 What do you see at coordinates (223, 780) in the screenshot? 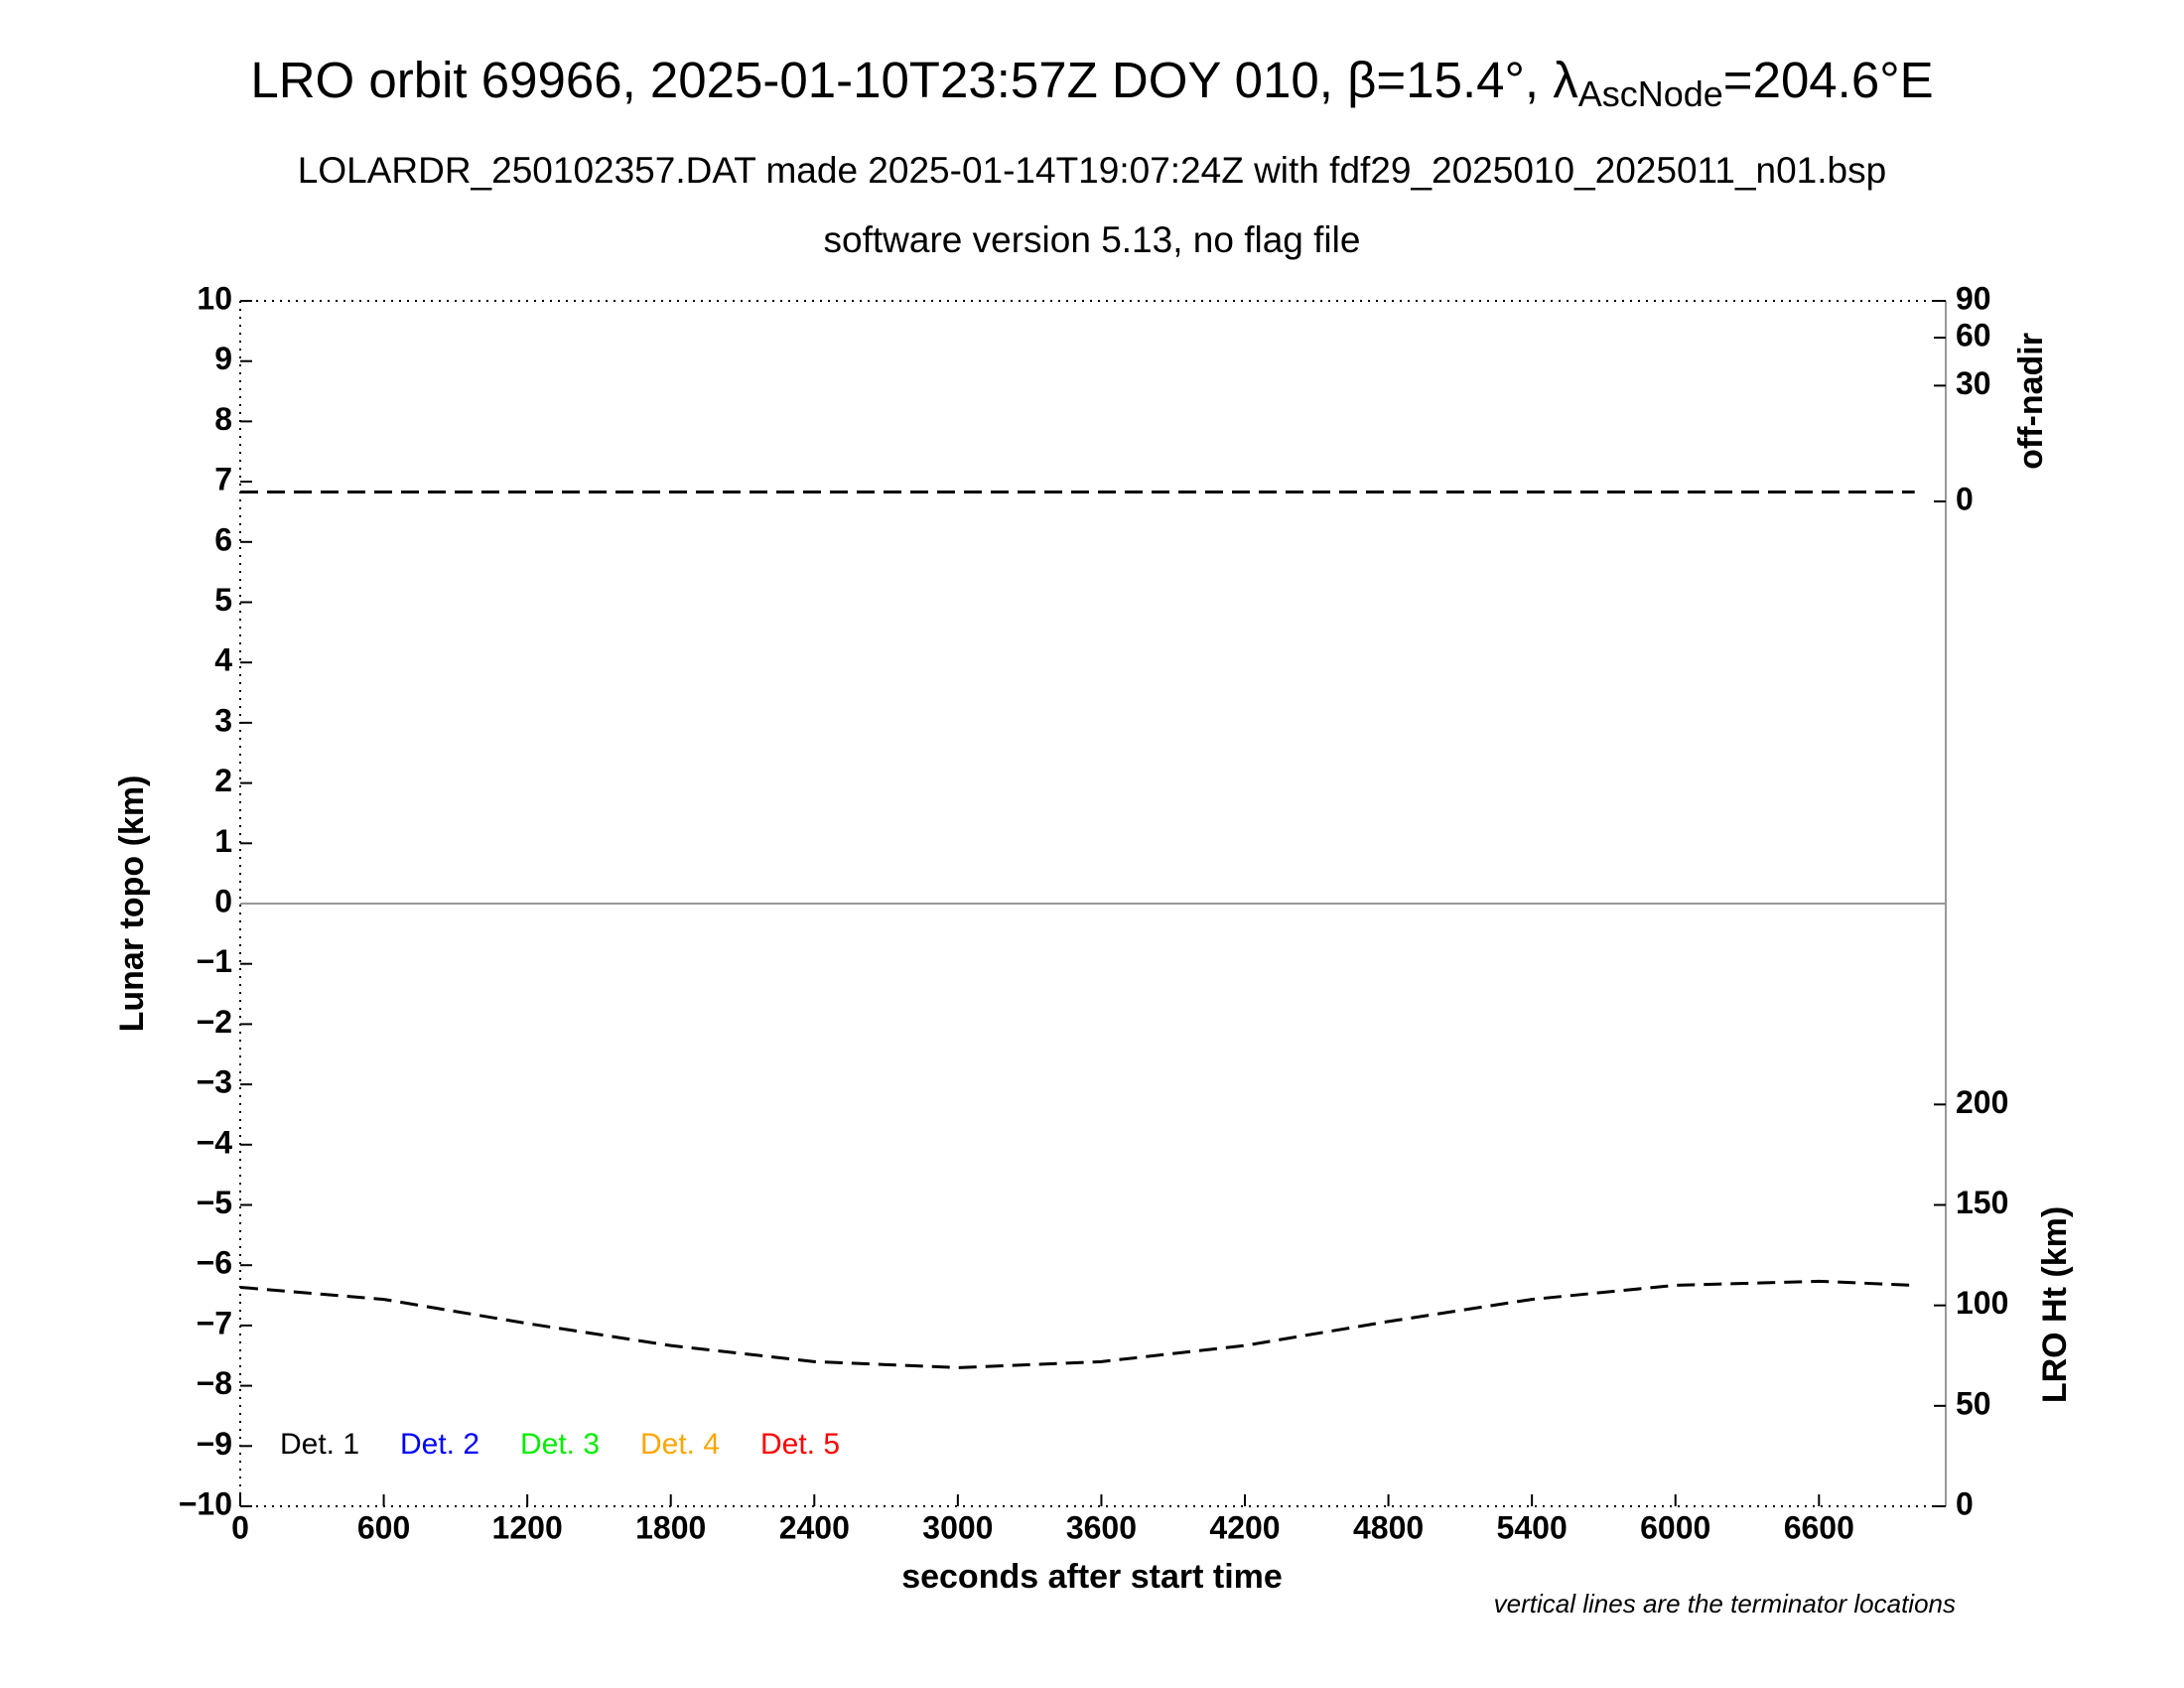
I see `y-tick-label: 2` at bounding box center [223, 780].